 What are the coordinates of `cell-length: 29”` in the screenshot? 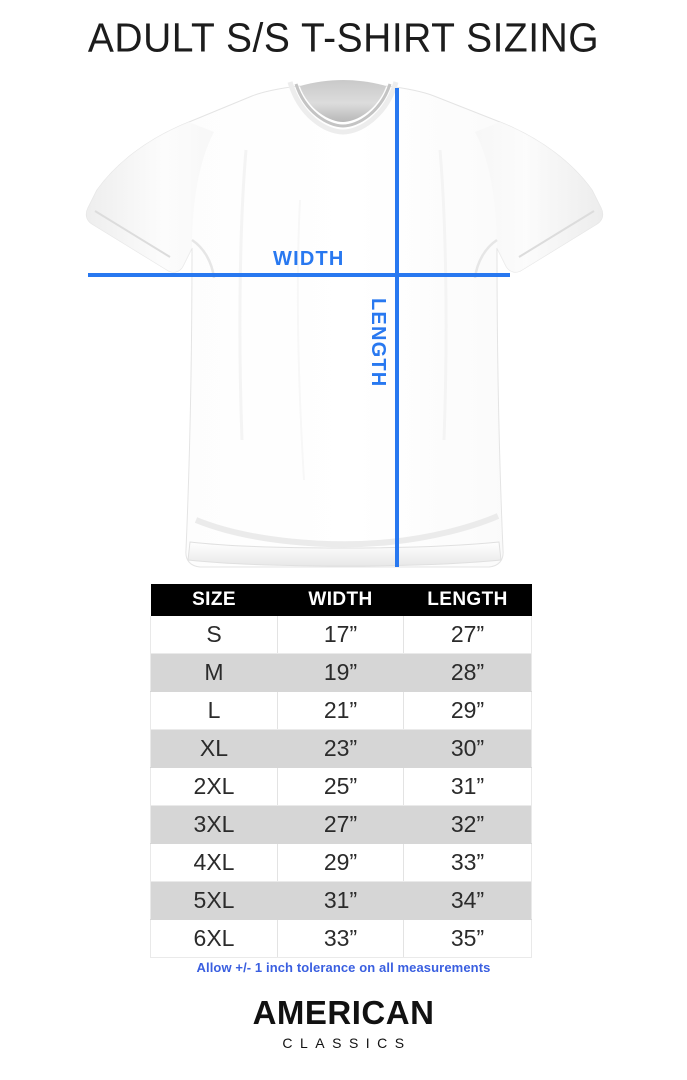 It's located at (467, 710).